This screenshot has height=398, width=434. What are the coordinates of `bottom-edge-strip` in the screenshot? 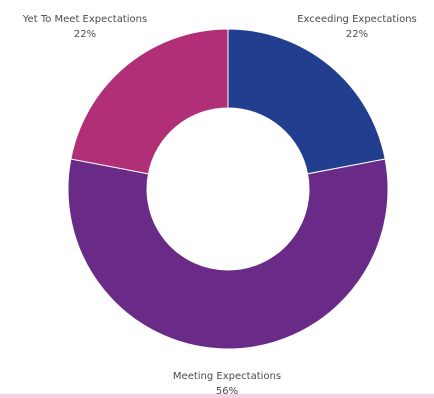 It's located at (217, 396).